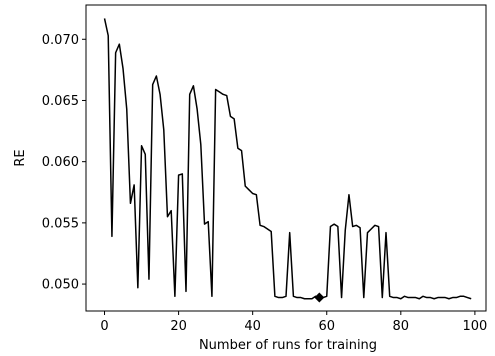  What do you see at coordinates (60, 101) in the screenshot?
I see `y-tick-label: 0.065` at bounding box center [60, 101].